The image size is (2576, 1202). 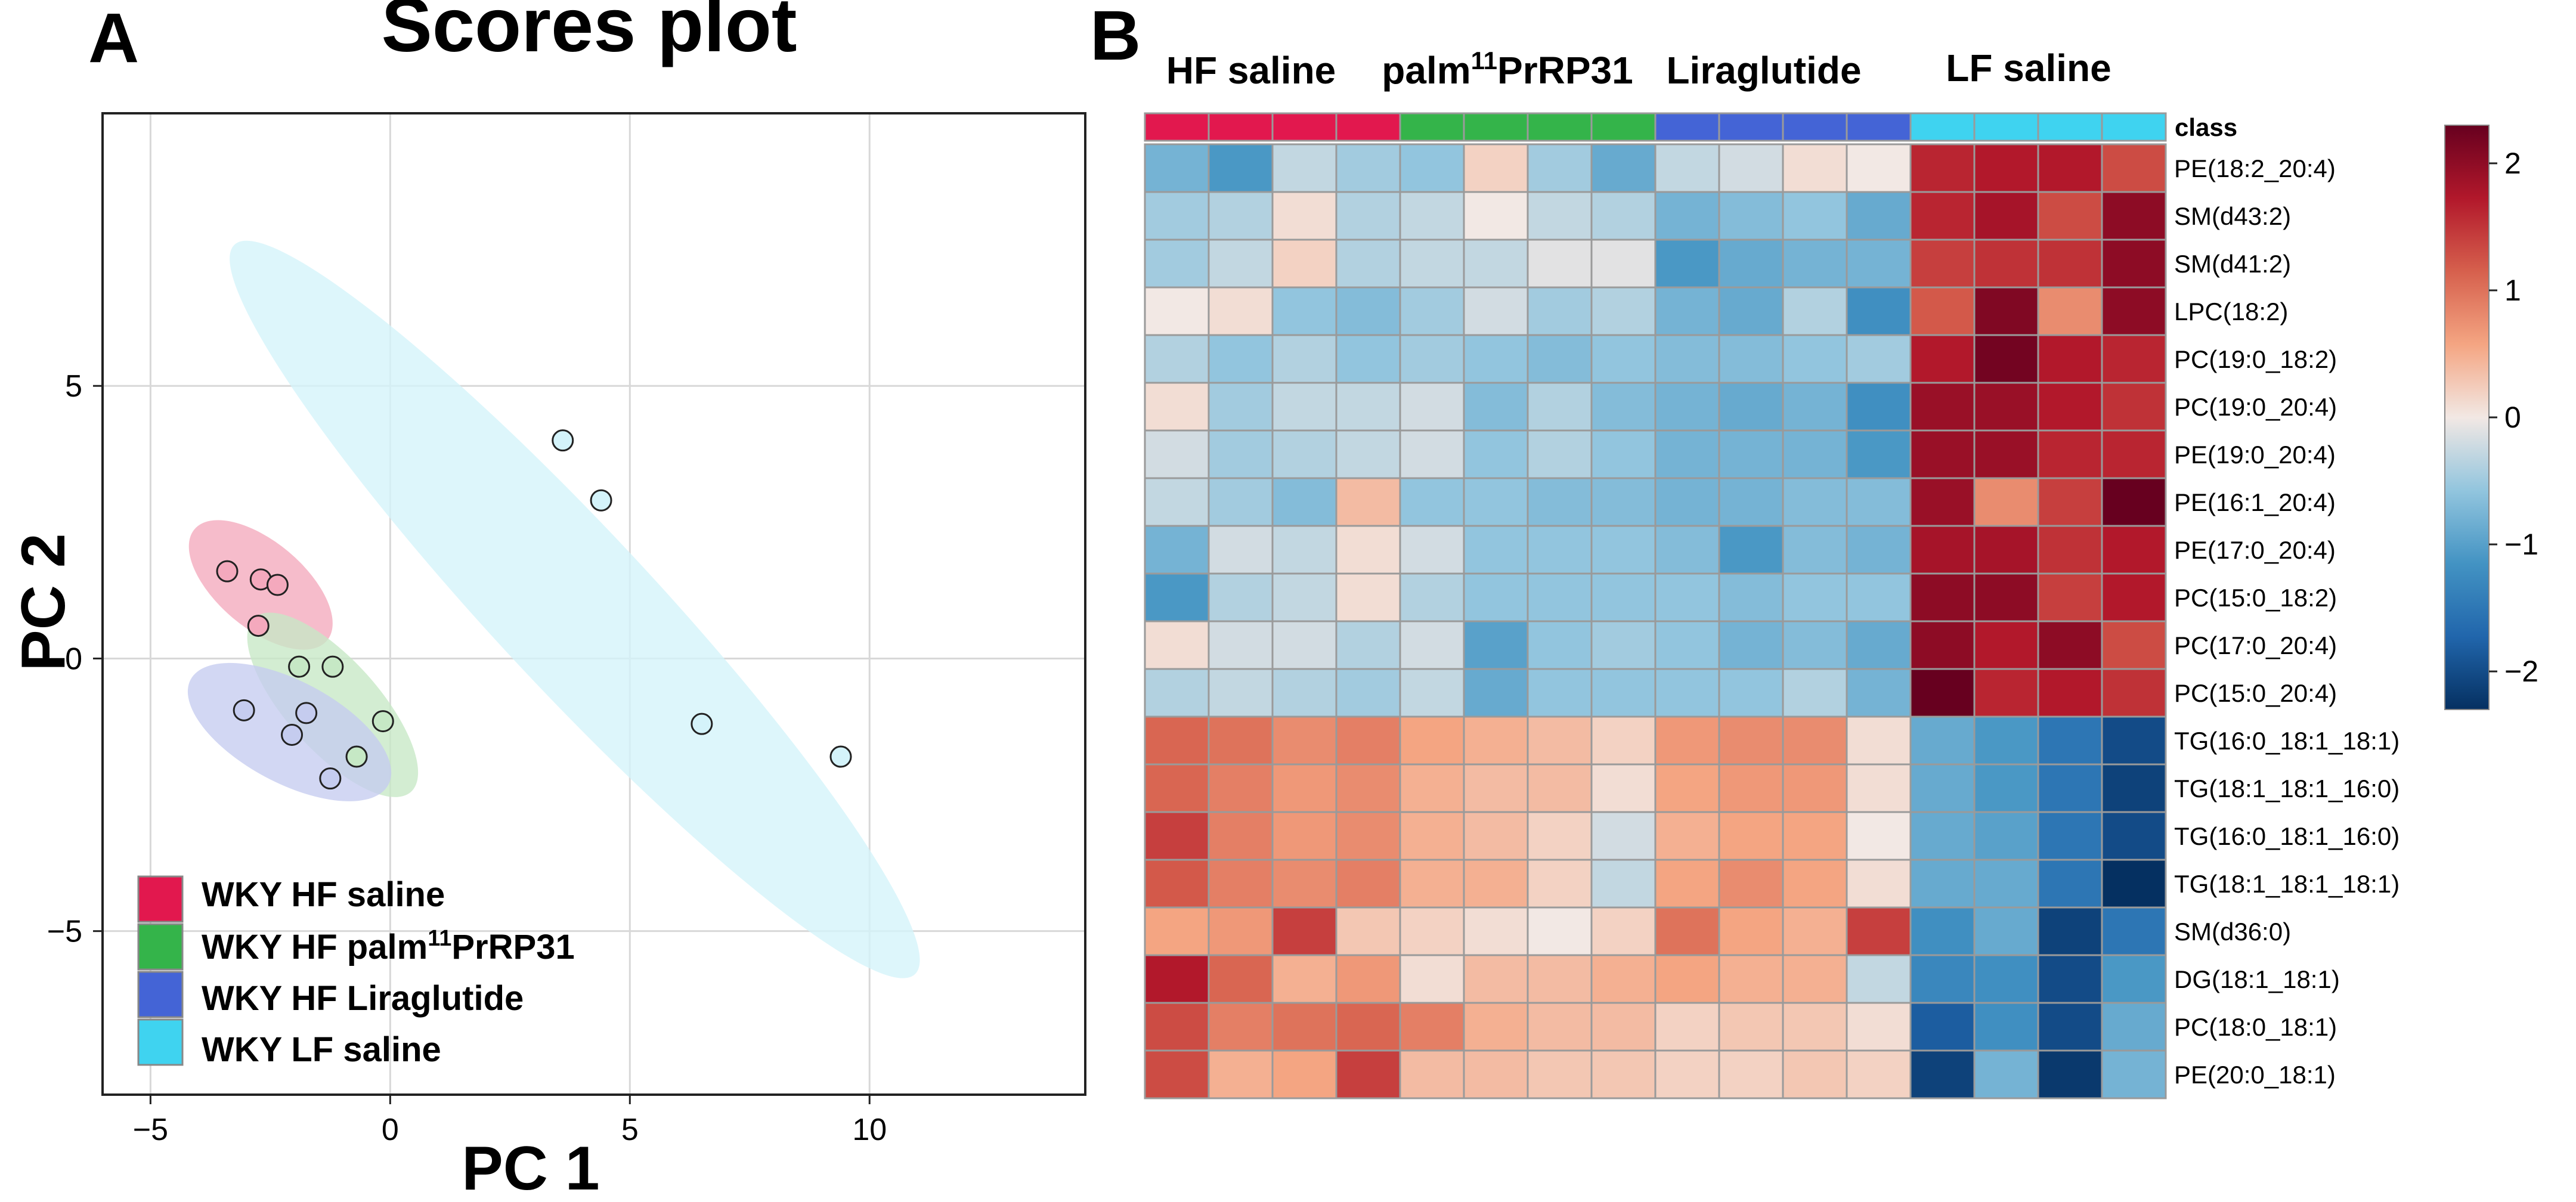 I want to click on y-tick-label: 5, so click(x=73, y=386).